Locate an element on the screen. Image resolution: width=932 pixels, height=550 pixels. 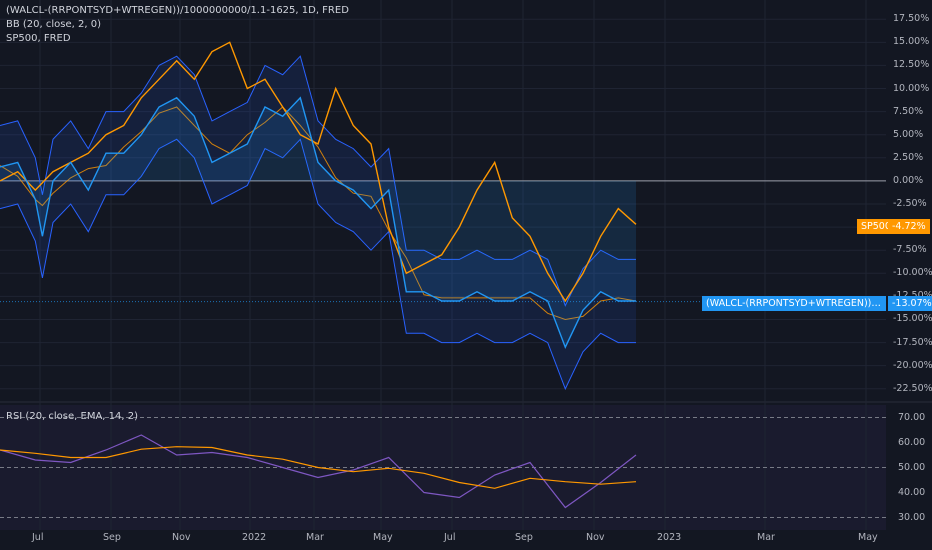
rsi-axis-label: 70.00 is located at coordinates (912, 417).